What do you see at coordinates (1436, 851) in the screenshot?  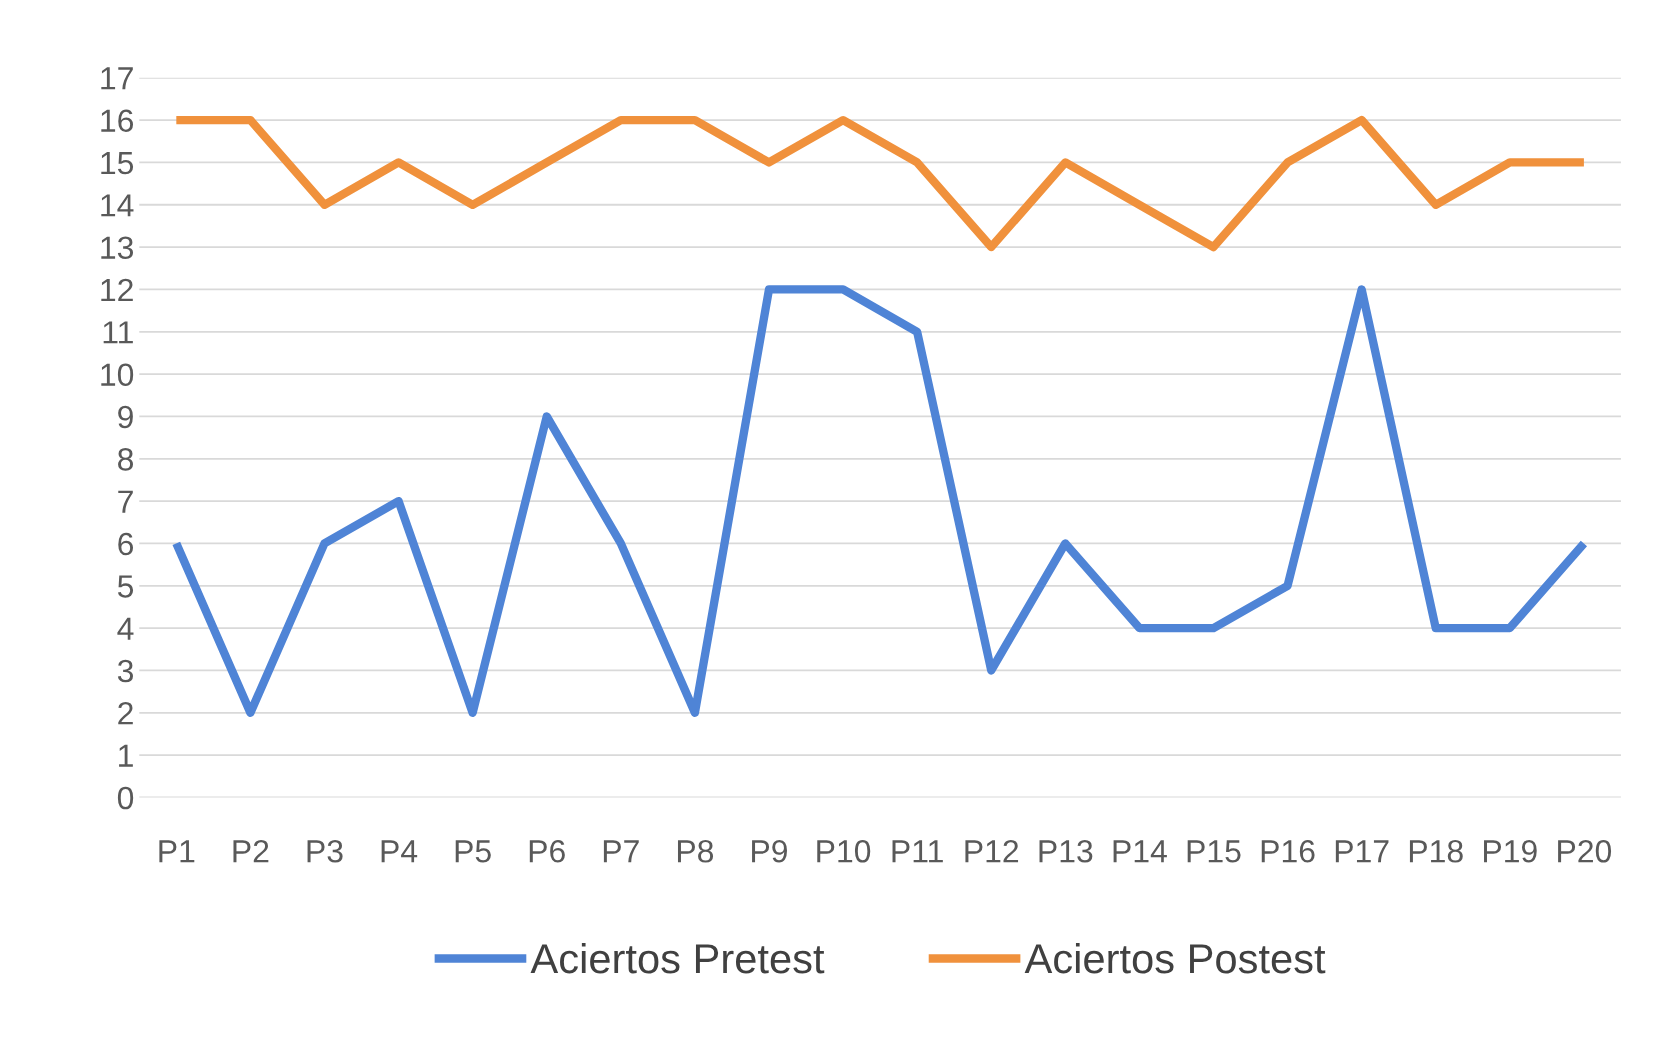 I see `x-tick-label: P18` at bounding box center [1436, 851].